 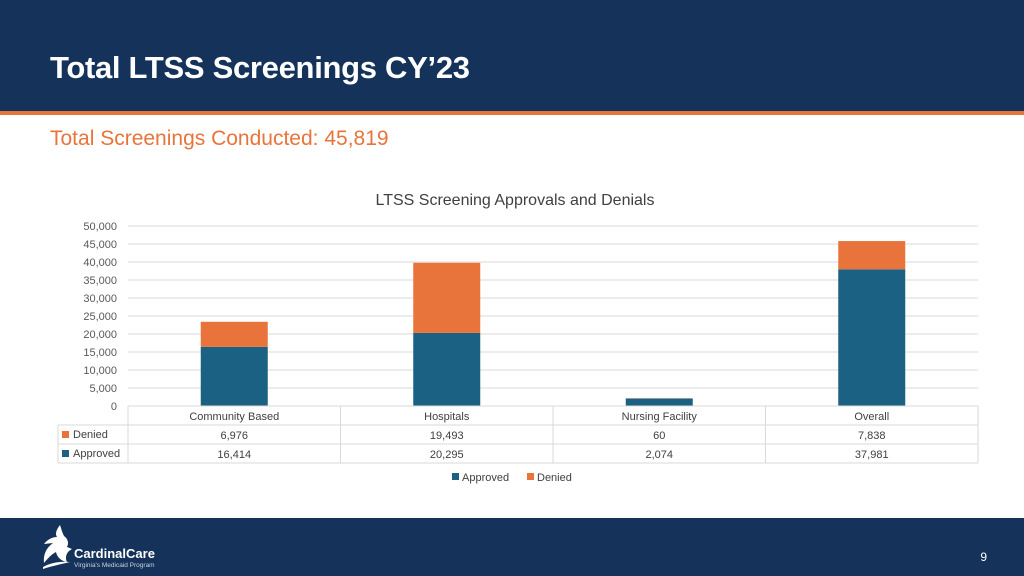 What do you see at coordinates (114, 565) in the screenshot?
I see `logo-tagline: Virginia's Medicaid Program` at bounding box center [114, 565].